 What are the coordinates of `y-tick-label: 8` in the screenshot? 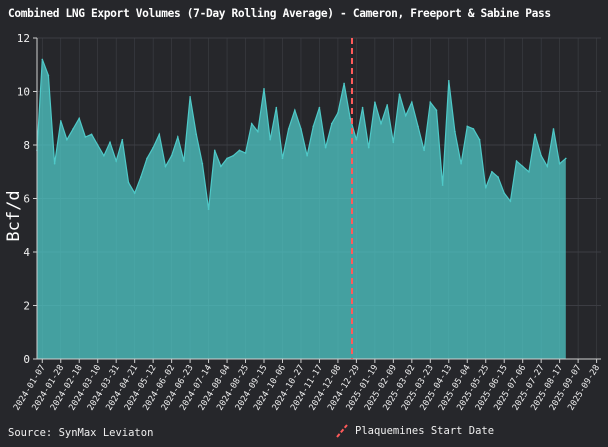 It's located at (26, 145).